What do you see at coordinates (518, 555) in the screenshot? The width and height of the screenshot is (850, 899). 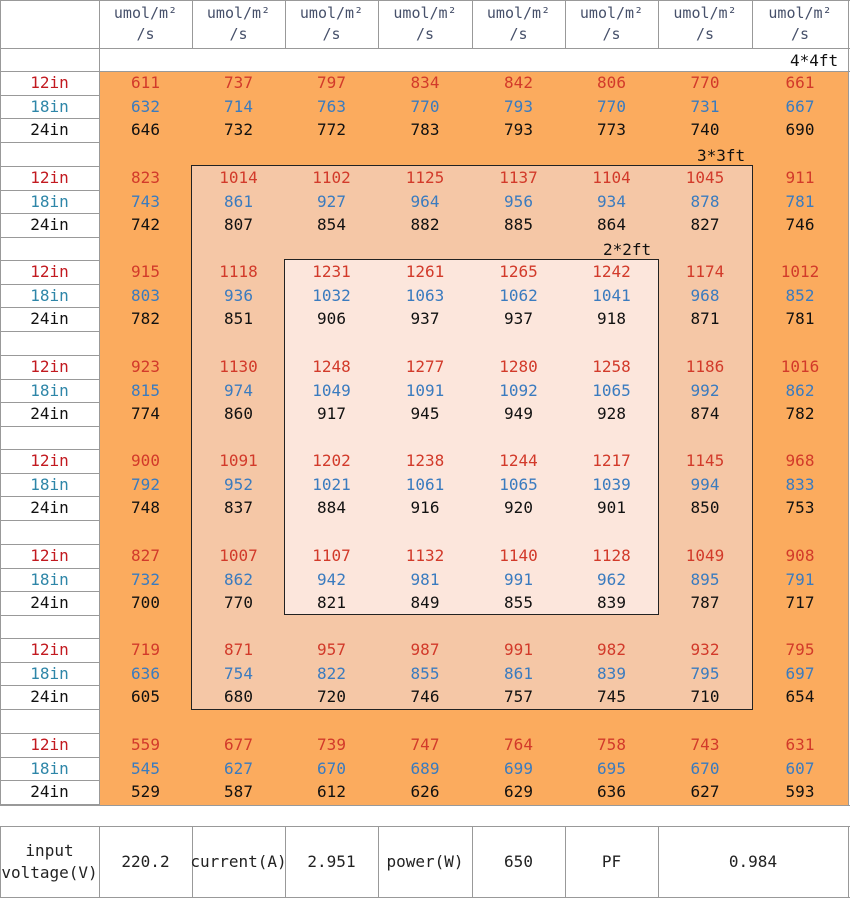 I see `ppfd-value: 1140` at bounding box center [518, 555].